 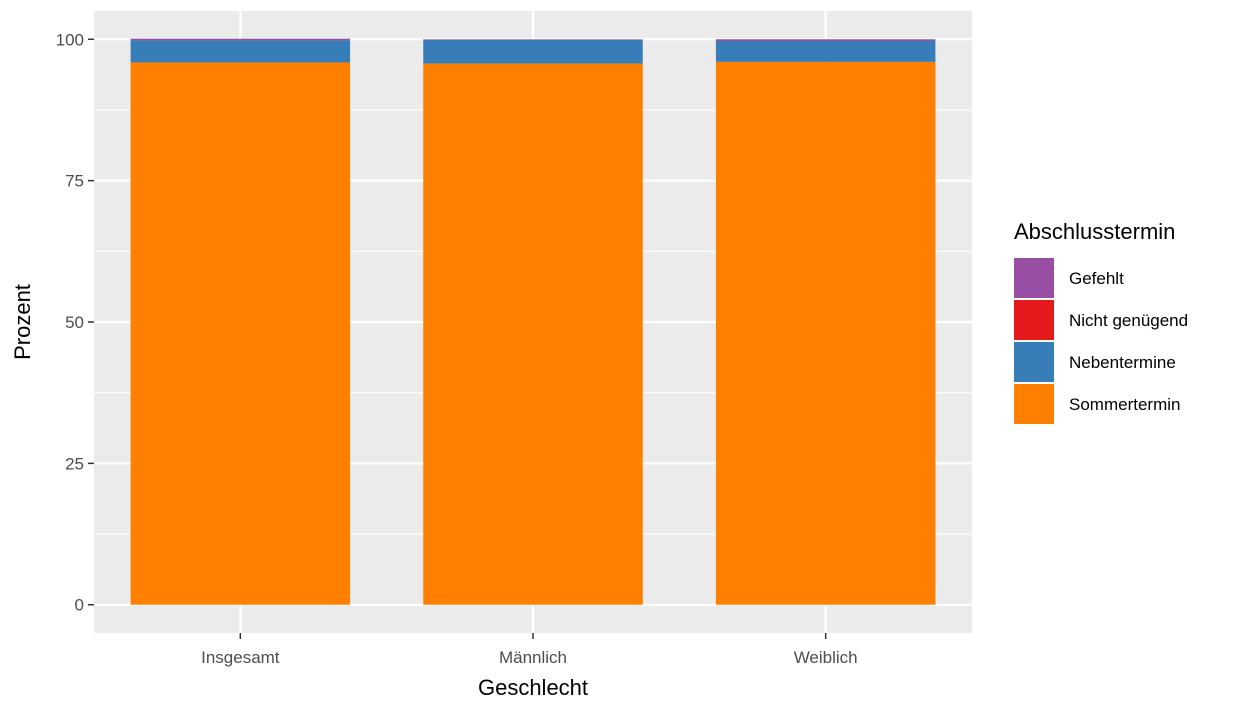 I want to click on y-tick-label: 100, so click(x=70, y=39).